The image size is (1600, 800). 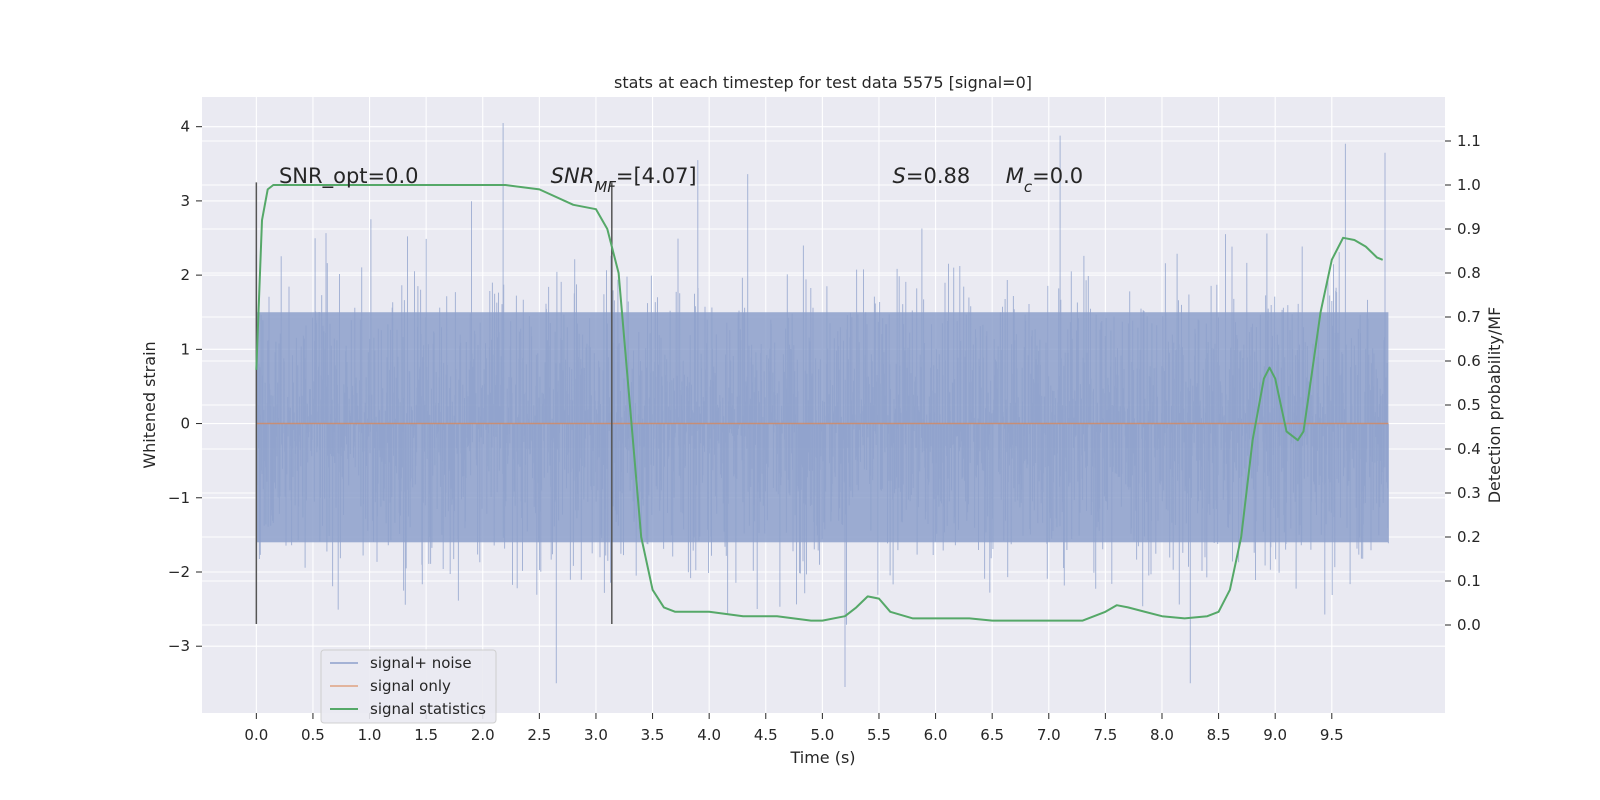 What do you see at coordinates (709, 735) in the screenshot?
I see `x-tick-label: 4.0` at bounding box center [709, 735].